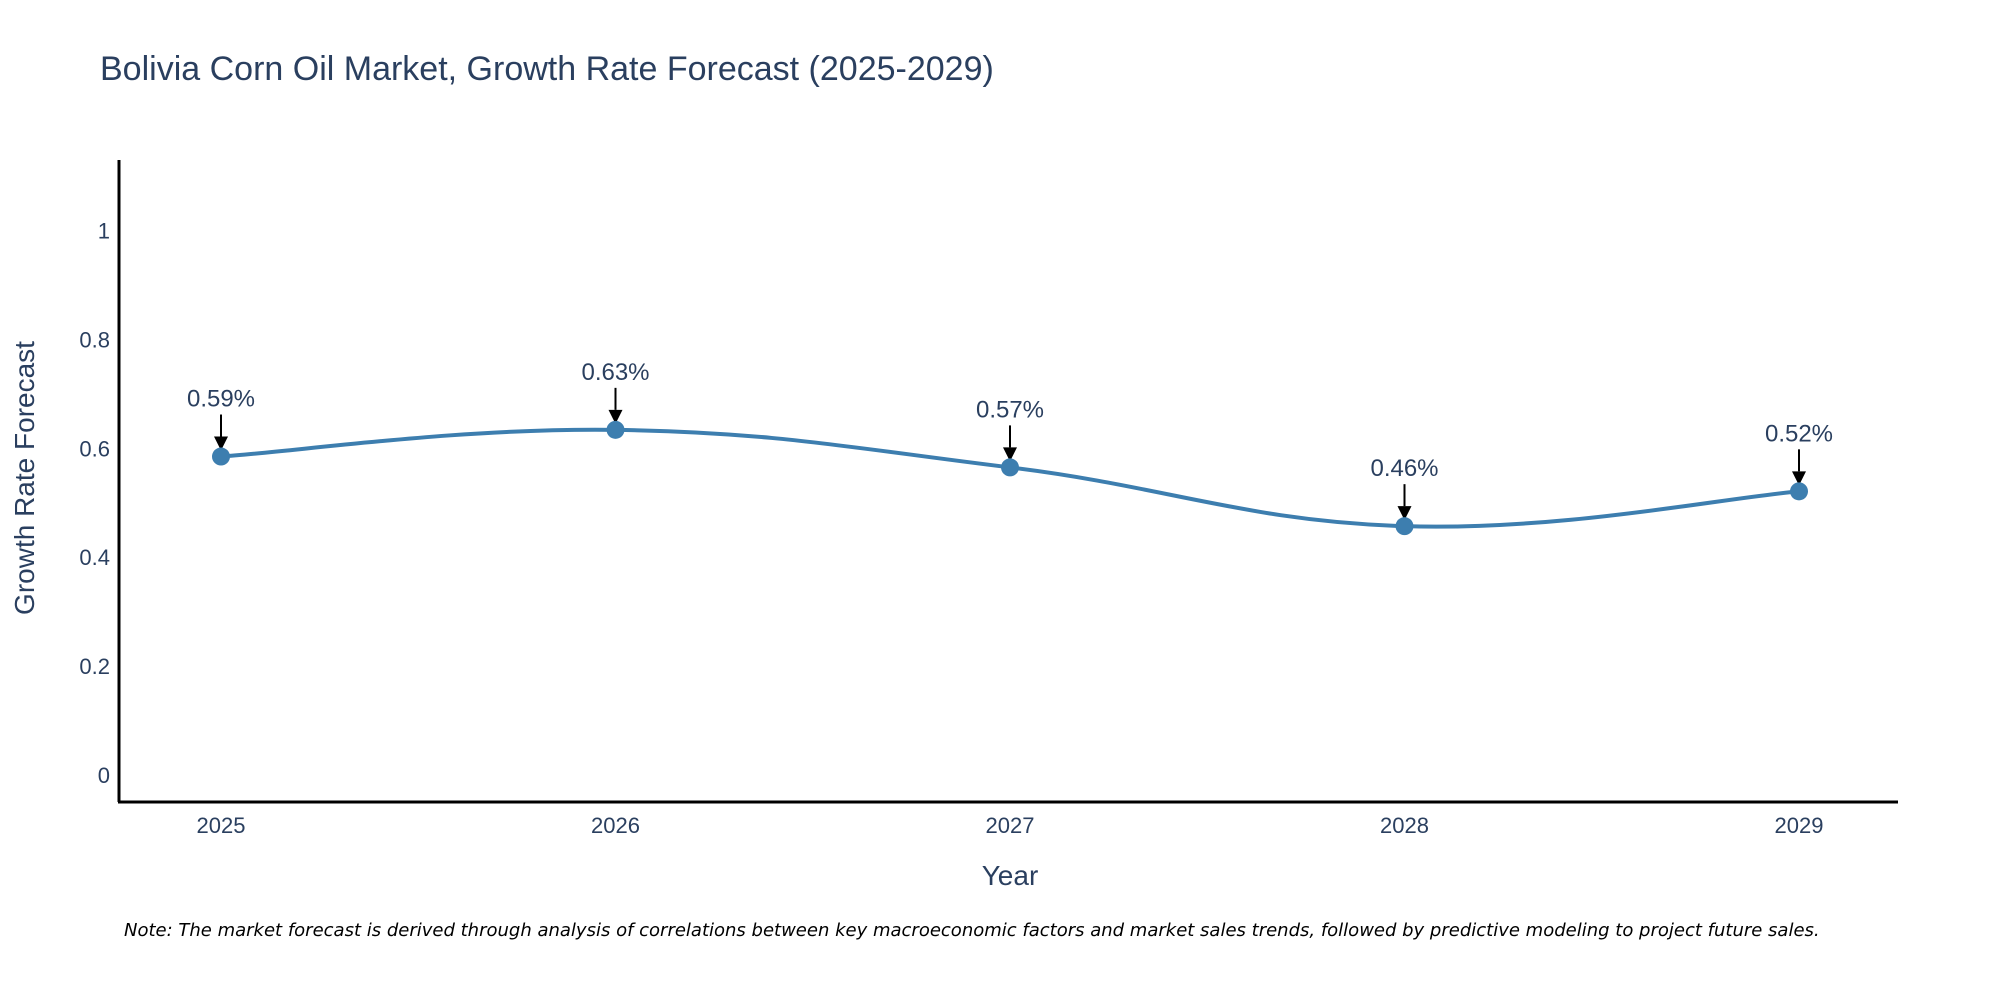 Image resolution: width=2000 pixels, height=1000 pixels. Describe the element at coordinates (94, 666) in the screenshot. I see `y-tick-label: 0.2` at that location.